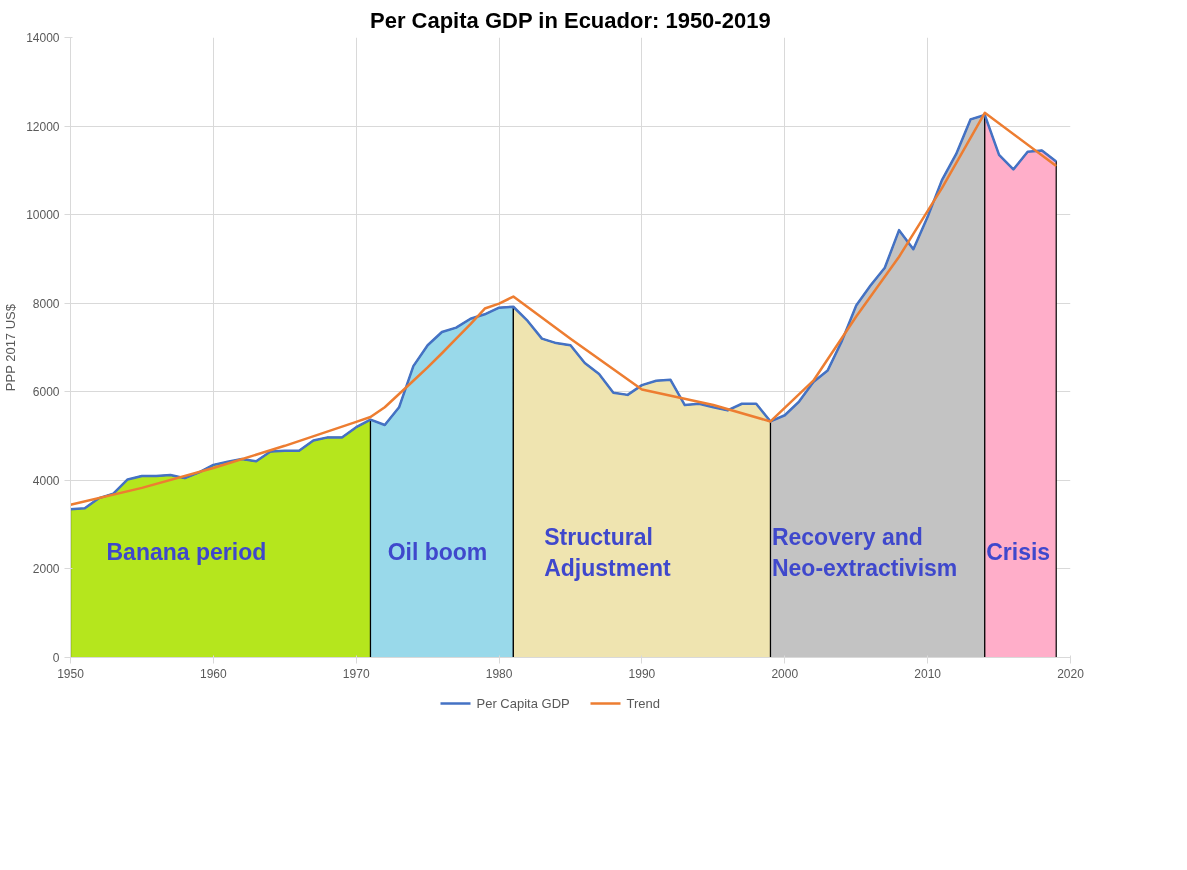  What do you see at coordinates (523, 703) in the screenshot?
I see `legend-label: Per Capita GDP` at bounding box center [523, 703].